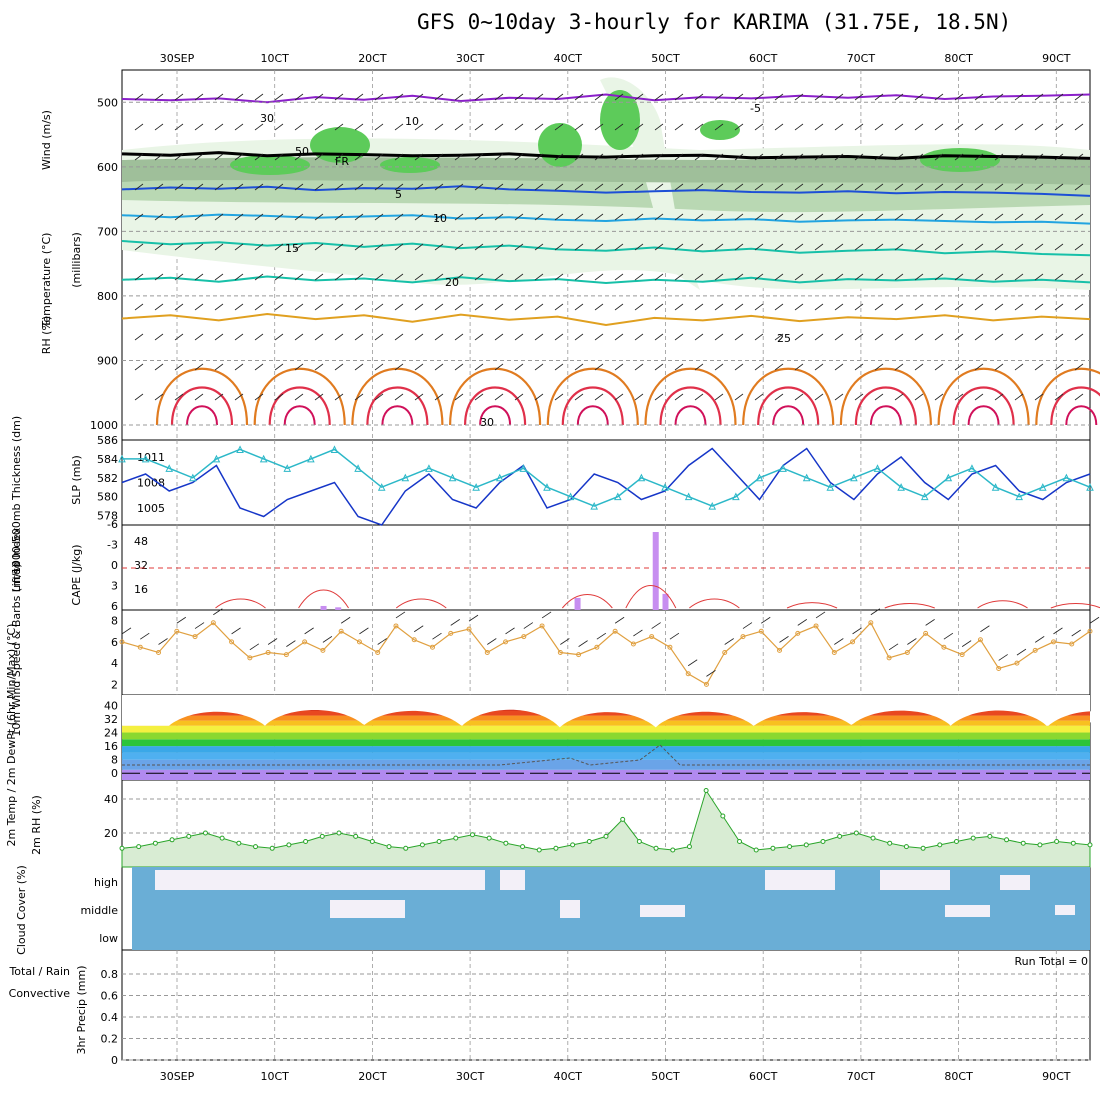 Image resolution: width=1100 pixels, height=1100 pixels. Describe the element at coordinates (606, 171) in the screenshot. I see `rh-band-dark` at that location.